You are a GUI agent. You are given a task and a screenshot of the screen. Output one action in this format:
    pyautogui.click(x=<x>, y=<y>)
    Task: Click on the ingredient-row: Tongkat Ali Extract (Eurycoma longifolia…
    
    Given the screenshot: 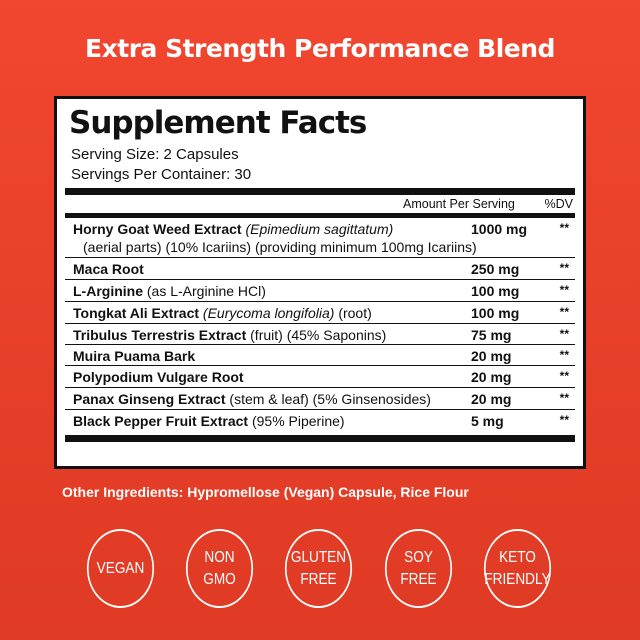 What is the action you would take?
    pyautogui.click(x=320, y=313)
    